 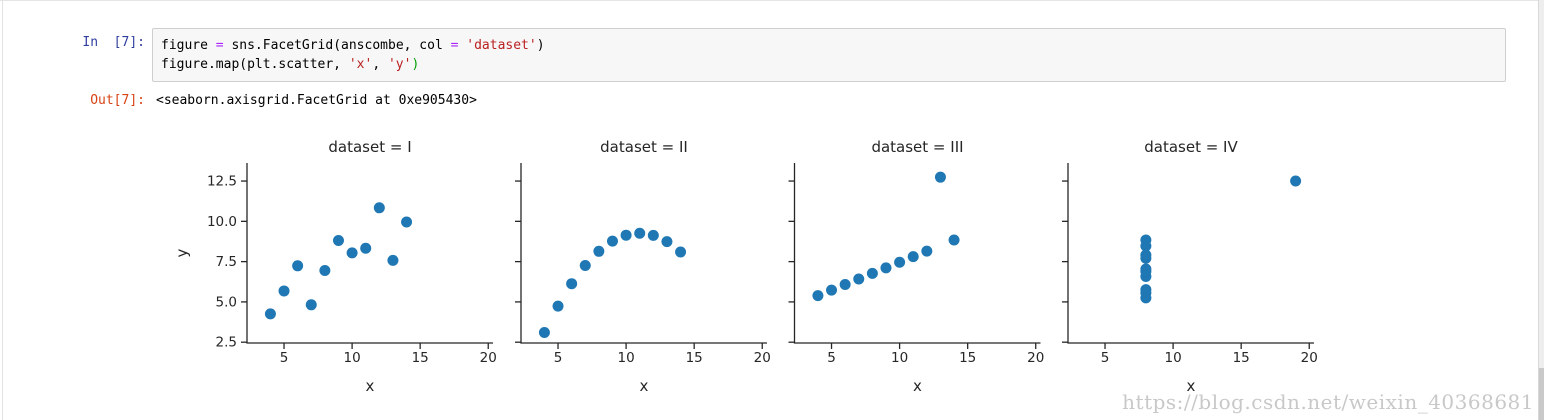 What do you see at coordinates (1541, 210) in the screenshot?
I see `scrollbar-track` at bounding box center [1541, 210].